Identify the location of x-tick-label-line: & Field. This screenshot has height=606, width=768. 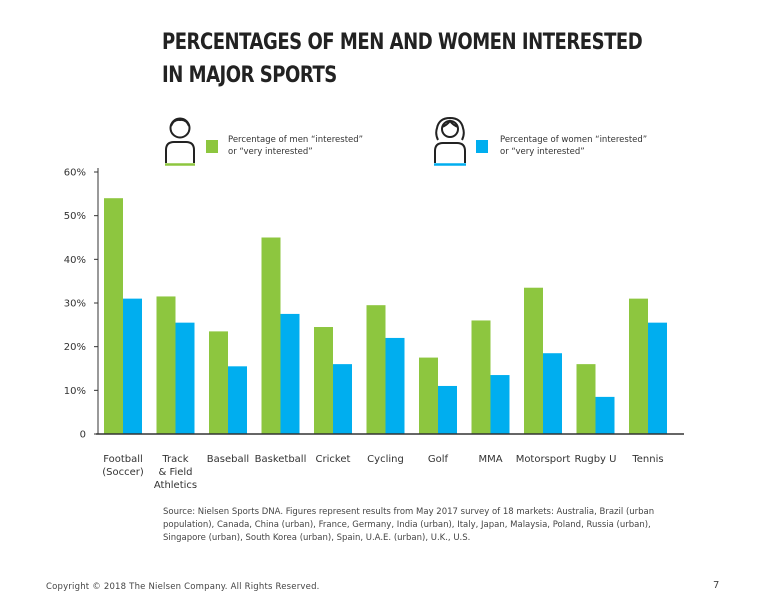
(175, 472).